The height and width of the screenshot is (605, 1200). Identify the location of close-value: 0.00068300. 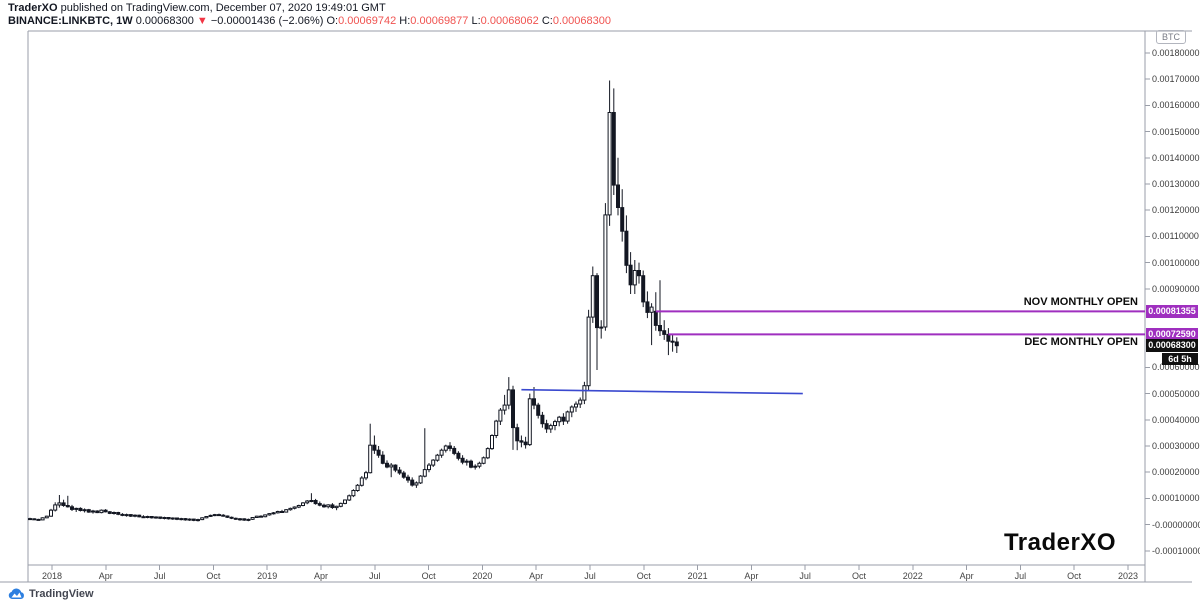
(581, 21).